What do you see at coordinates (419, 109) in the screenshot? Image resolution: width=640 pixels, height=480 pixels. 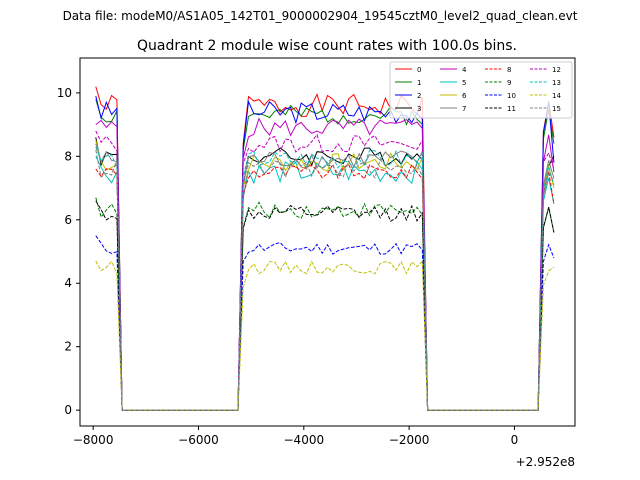 I see `legend-label-3: 3` at bounding box center [419, 109].